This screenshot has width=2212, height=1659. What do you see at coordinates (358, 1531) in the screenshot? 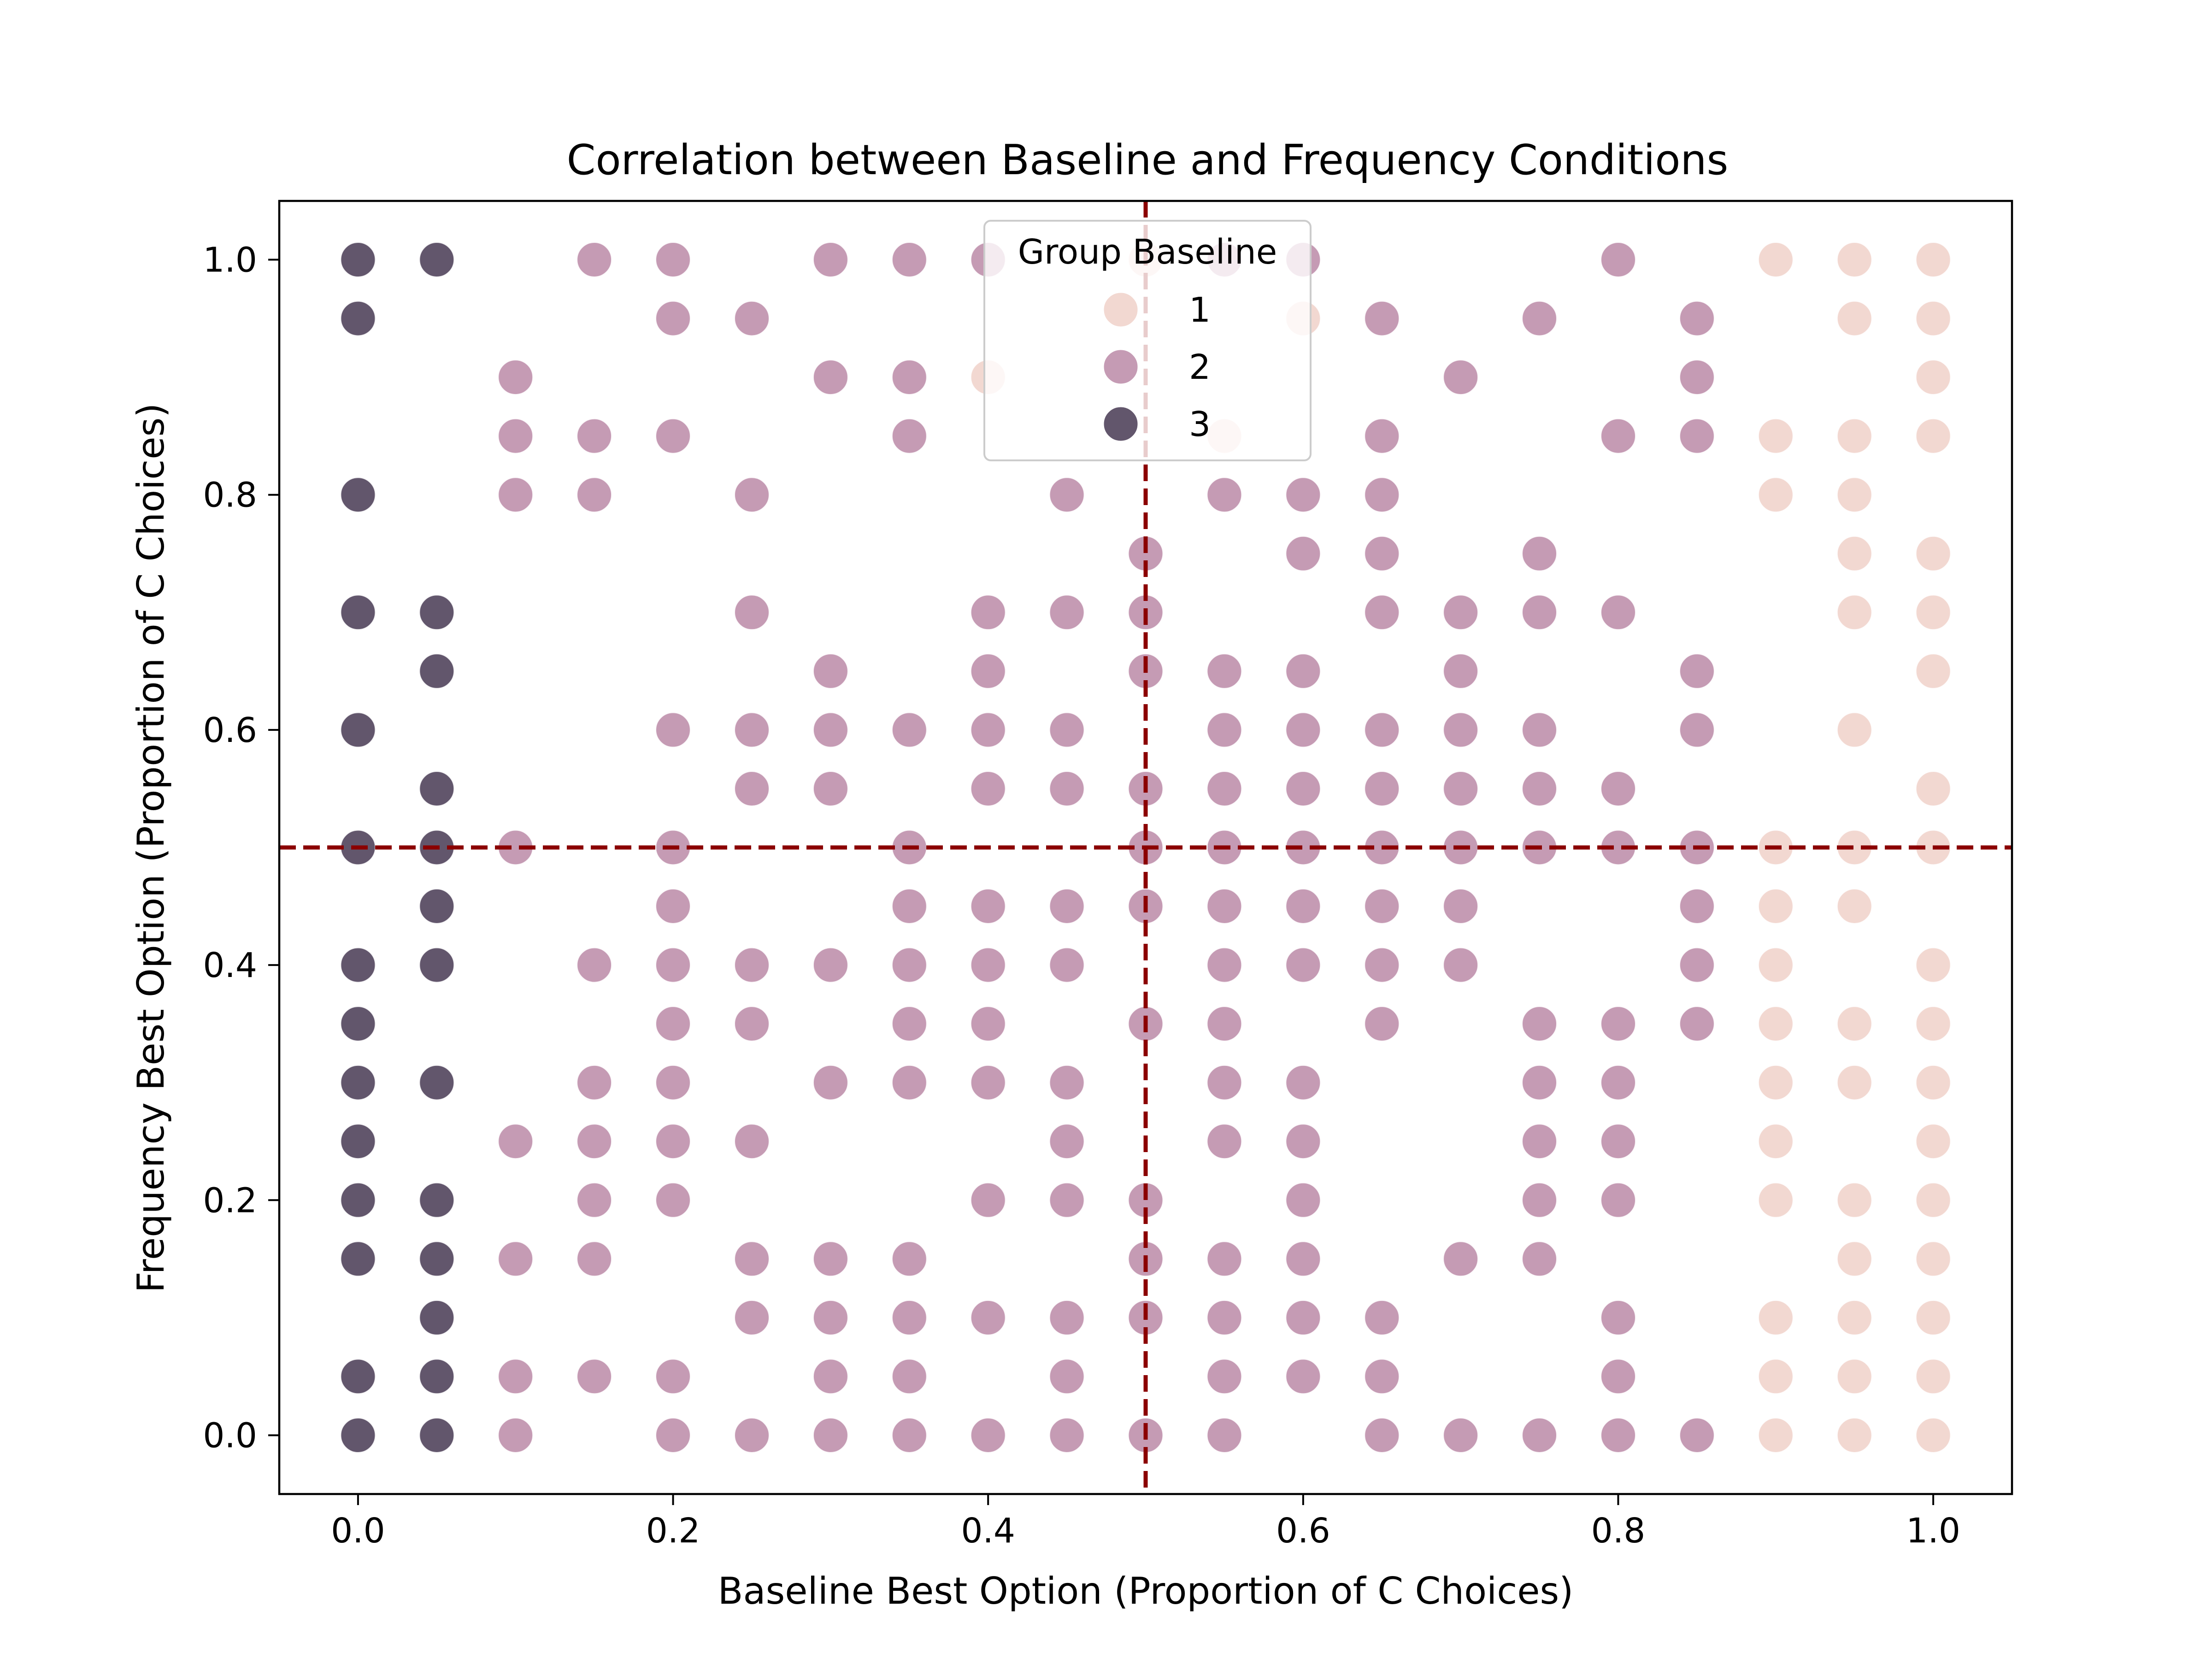
I see `x-tick-label: 0.0` at bounding box center [358, 1531].